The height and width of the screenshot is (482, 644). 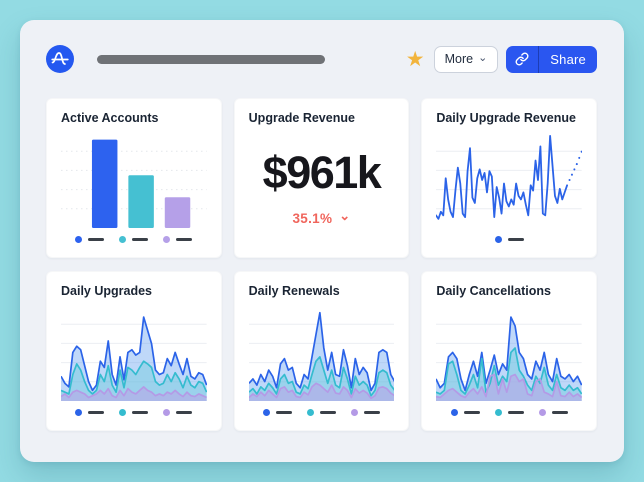 I want to click on metric-value: $961k, so click(x=322, y=172).